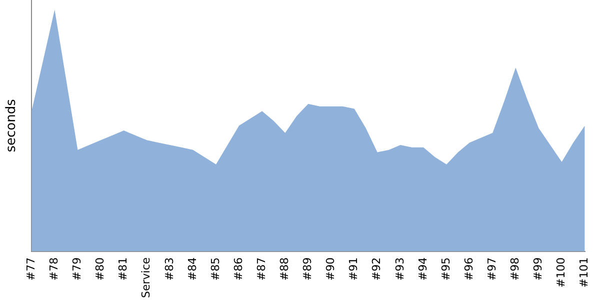 Image resolution: width=600 pixels, height=300 pixels. Describe the element at coordinates (423, 269) in the screenshot. I see `x-tick-label: #94` at that location.